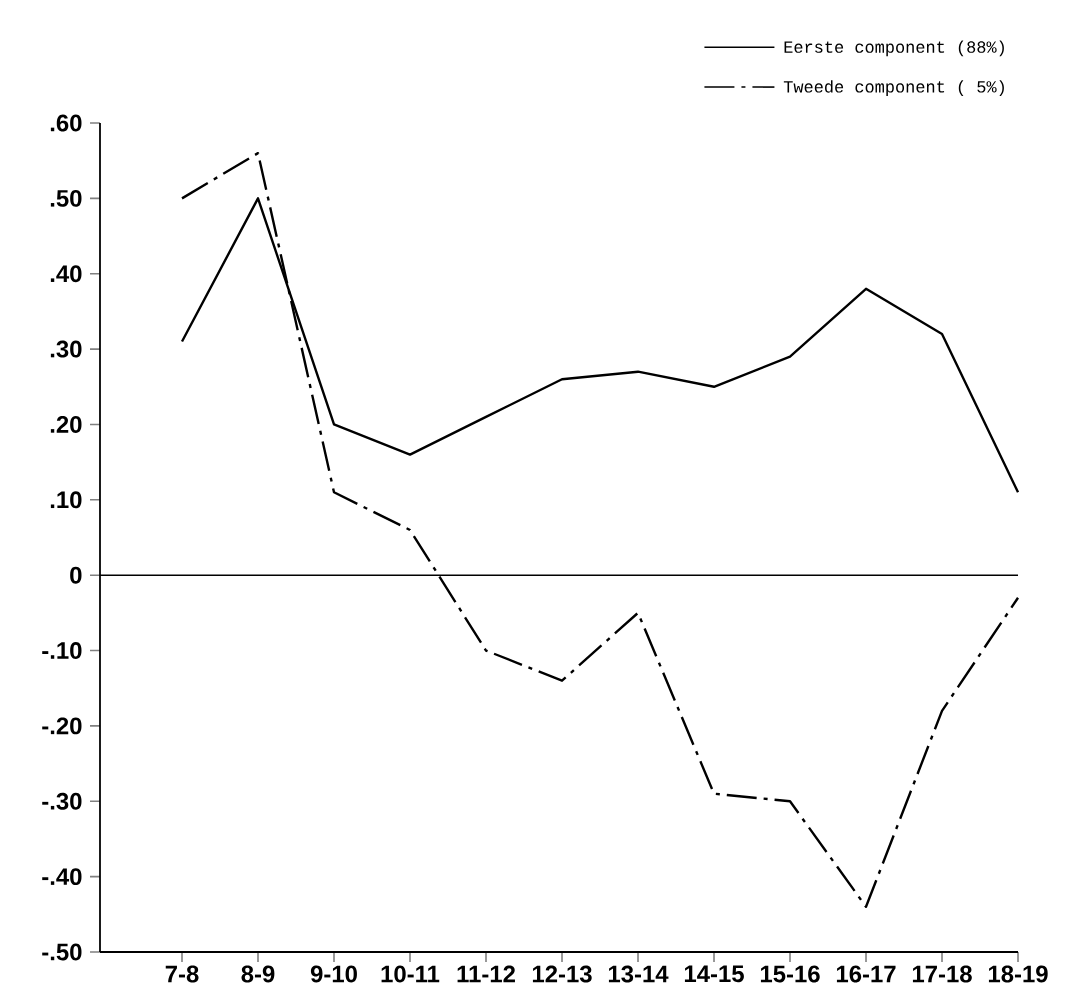 The image size is (1076, 1003). Describe the element at coordinates (66, 349) in the screenshot. I see `y-tick-label: .30` at that location.